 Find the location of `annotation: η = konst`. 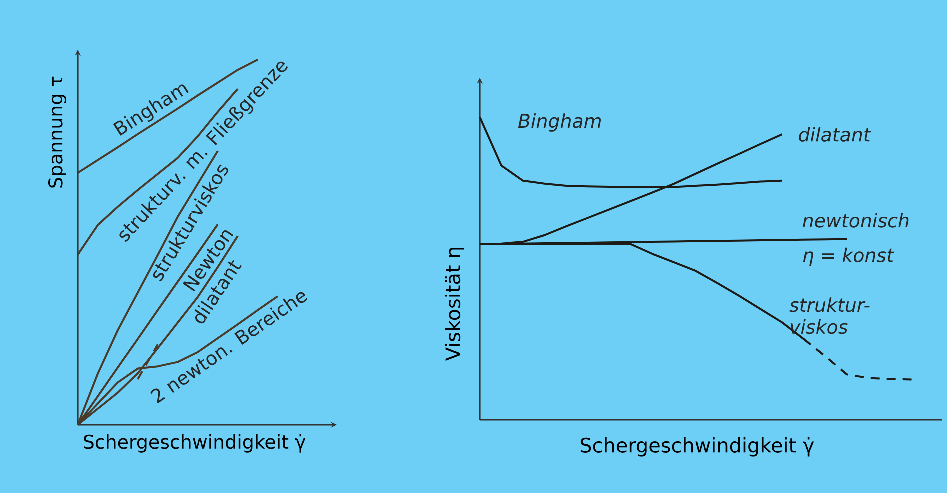

annotation: η = konst is located at coordinates (849, 257).